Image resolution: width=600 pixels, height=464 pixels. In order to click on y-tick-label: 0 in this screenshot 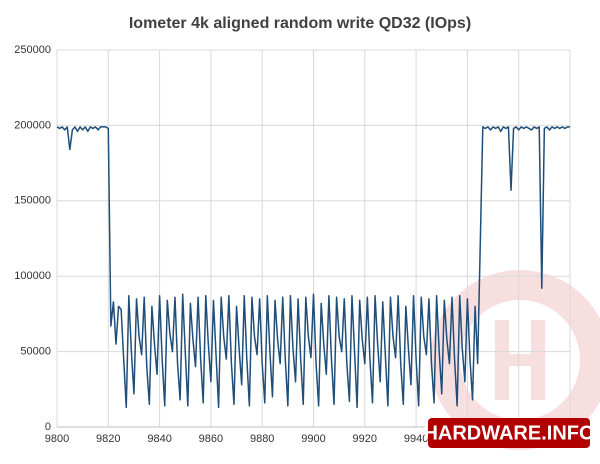, I will do `click(48, 427)`.